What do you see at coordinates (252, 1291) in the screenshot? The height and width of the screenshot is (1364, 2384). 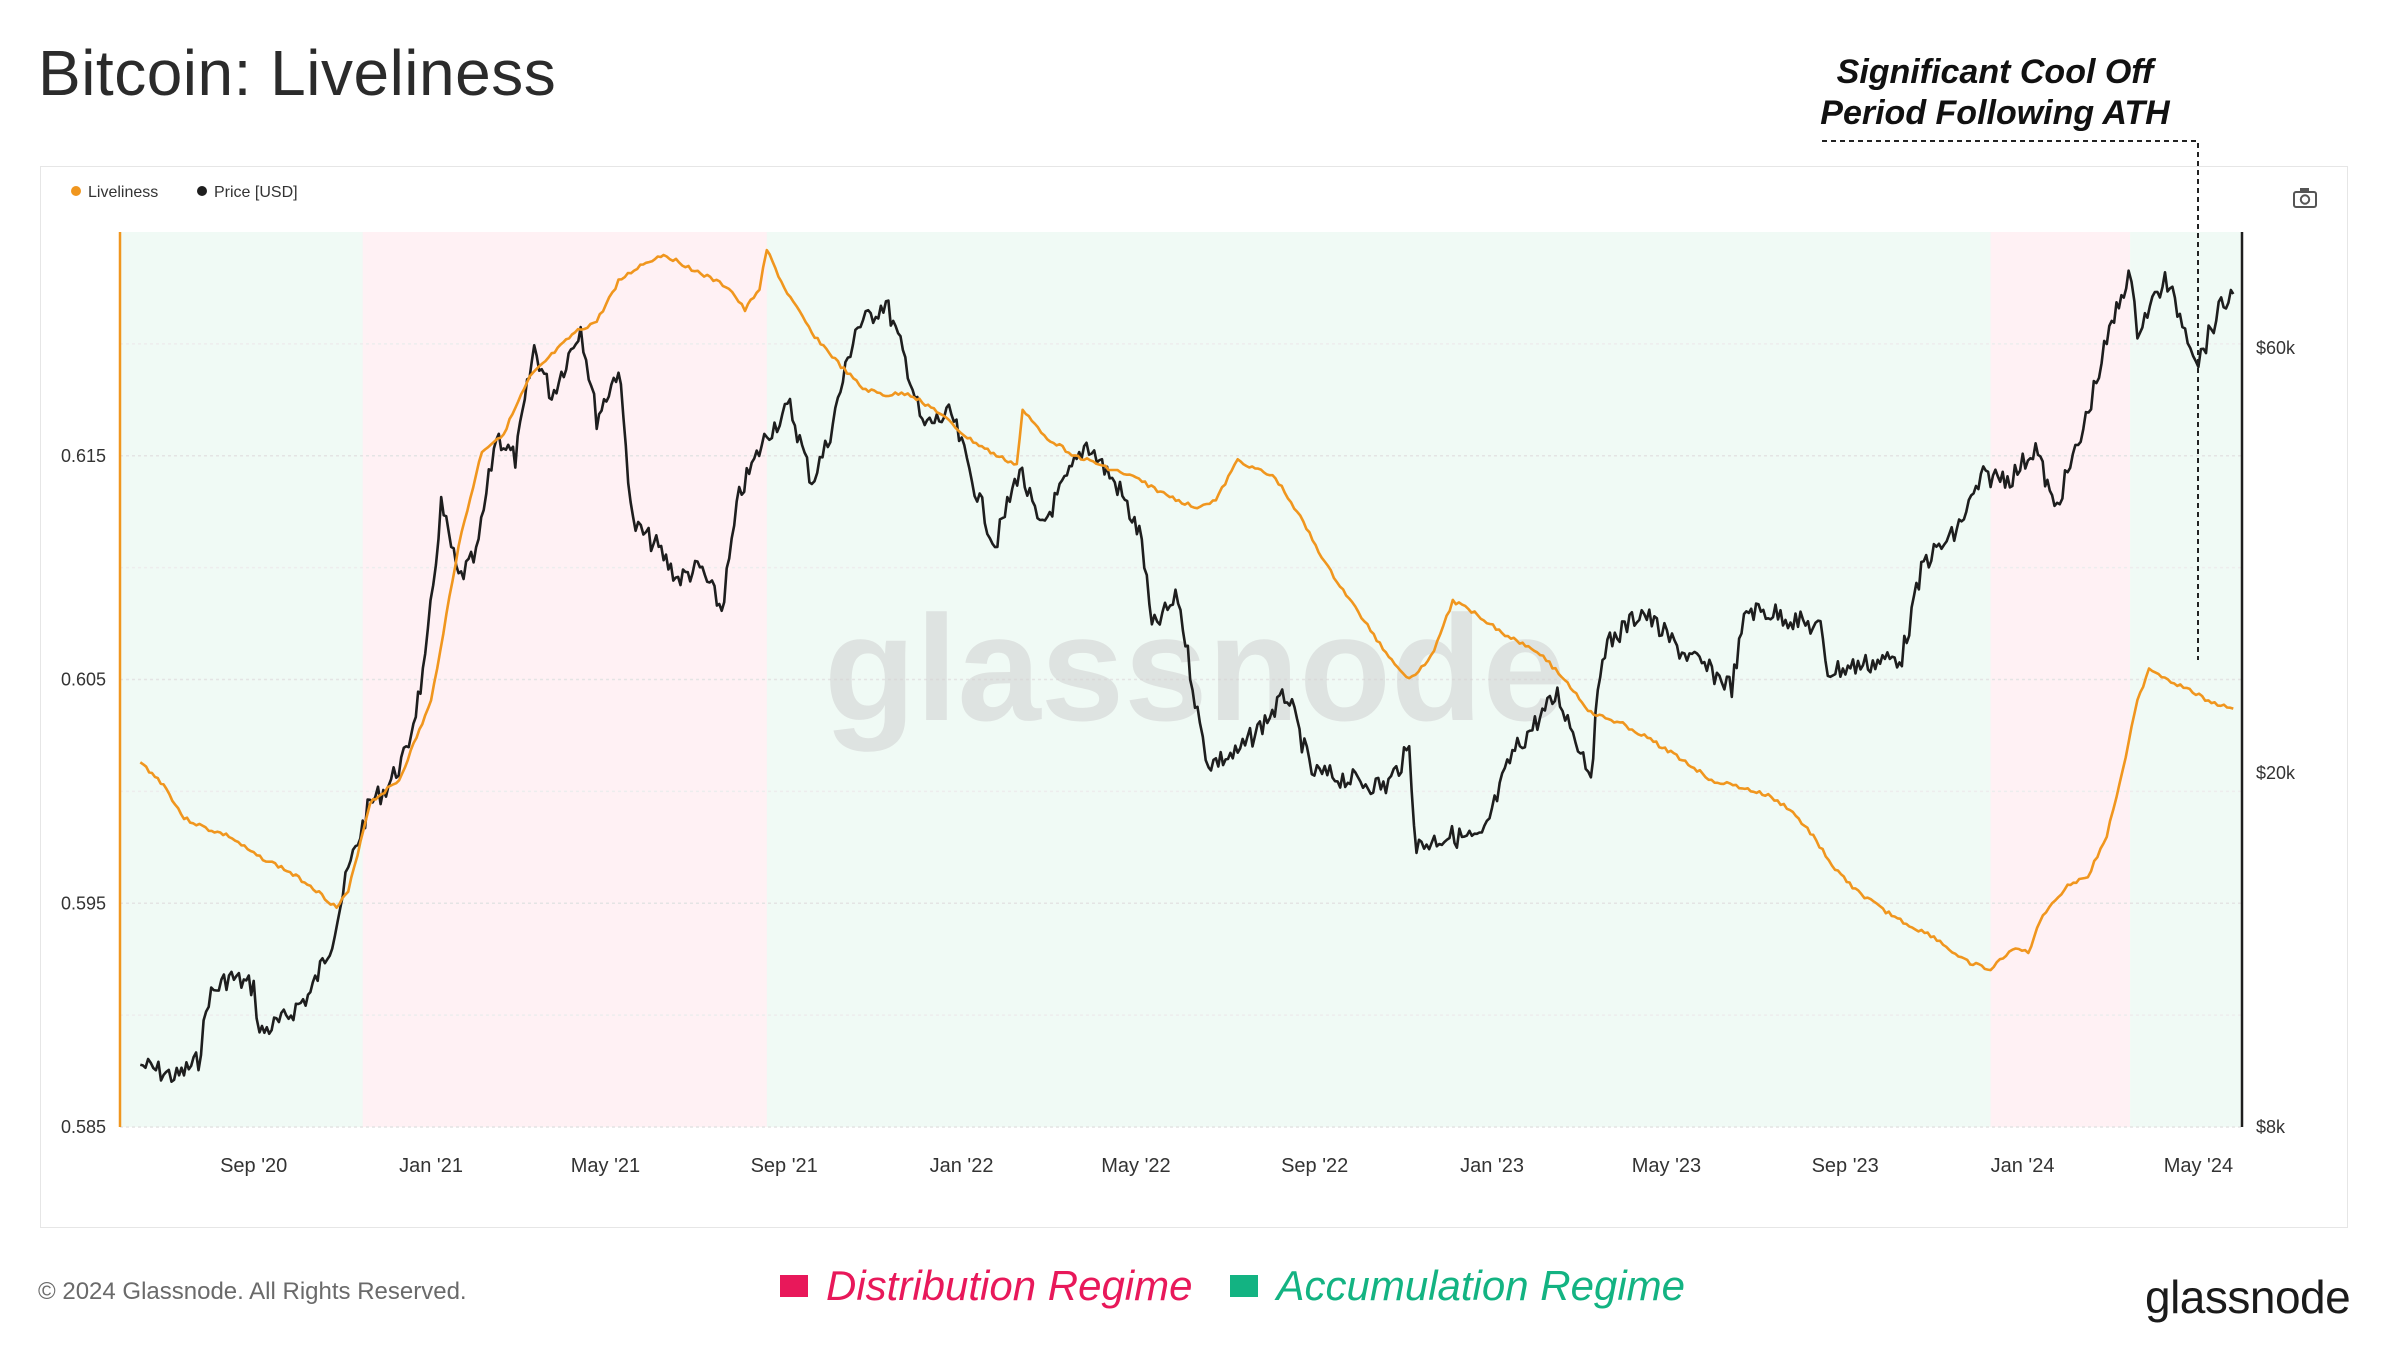 I see `copyright-text: © 2024 Glassnode. All Rights Reserved.` at bounding box center [252, 1291].